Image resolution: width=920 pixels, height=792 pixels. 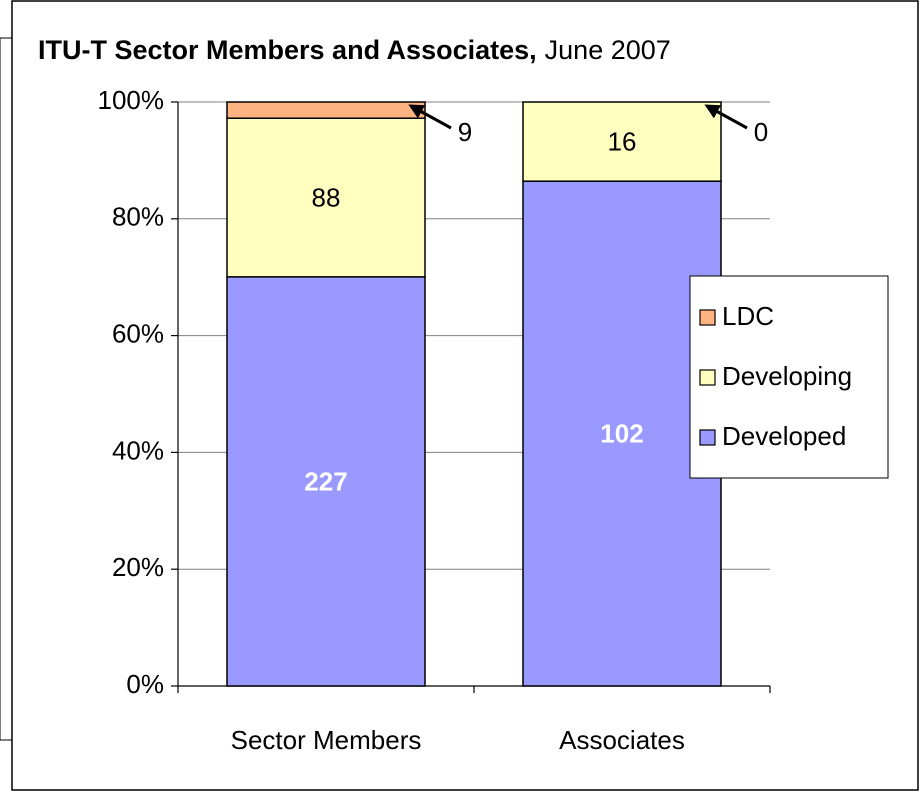 I want to click on data-label: 102, so click(x=621, y=433).